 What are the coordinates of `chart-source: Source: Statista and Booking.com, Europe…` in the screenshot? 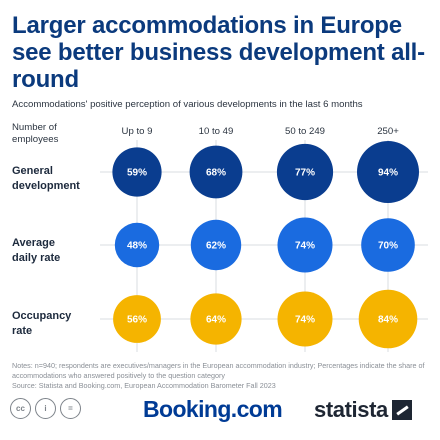 It's located at (144, 385).